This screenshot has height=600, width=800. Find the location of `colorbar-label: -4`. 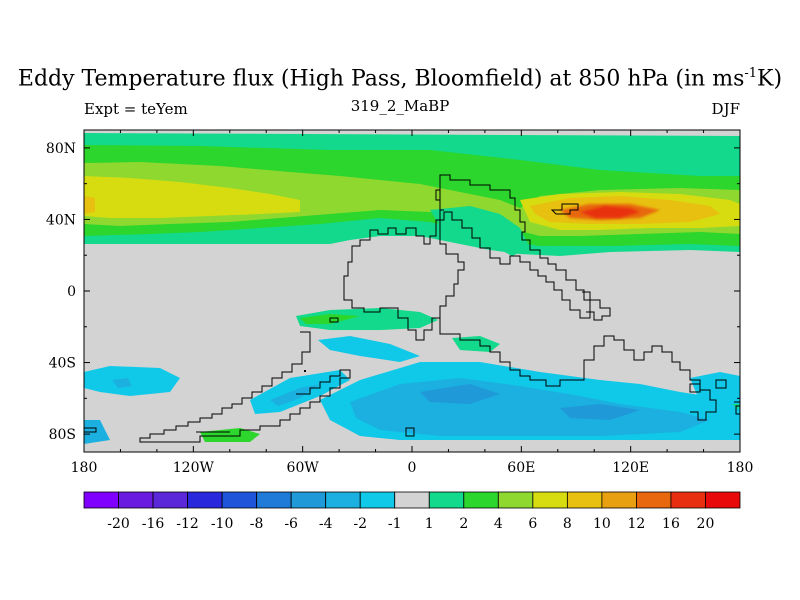

colorbar-label: -4 is located at coordinates (326, 524).